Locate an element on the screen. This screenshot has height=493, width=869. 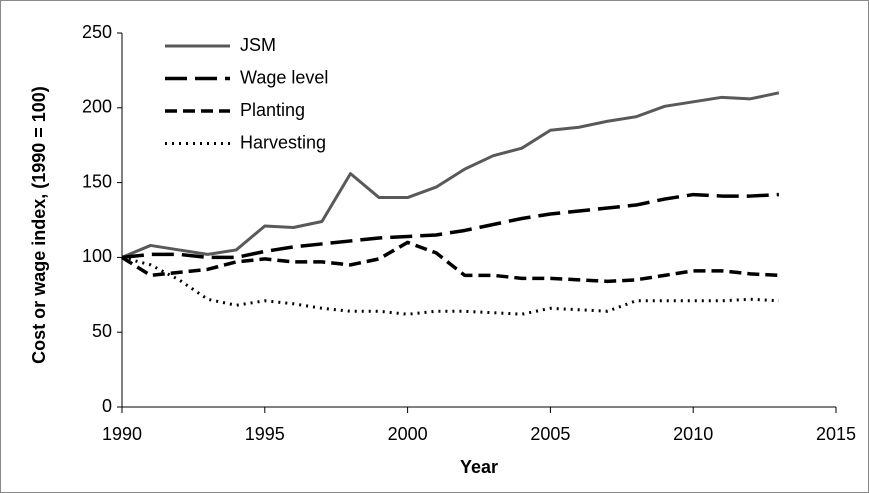
y-tick-label: 0 is located at coordinates (107, 406).